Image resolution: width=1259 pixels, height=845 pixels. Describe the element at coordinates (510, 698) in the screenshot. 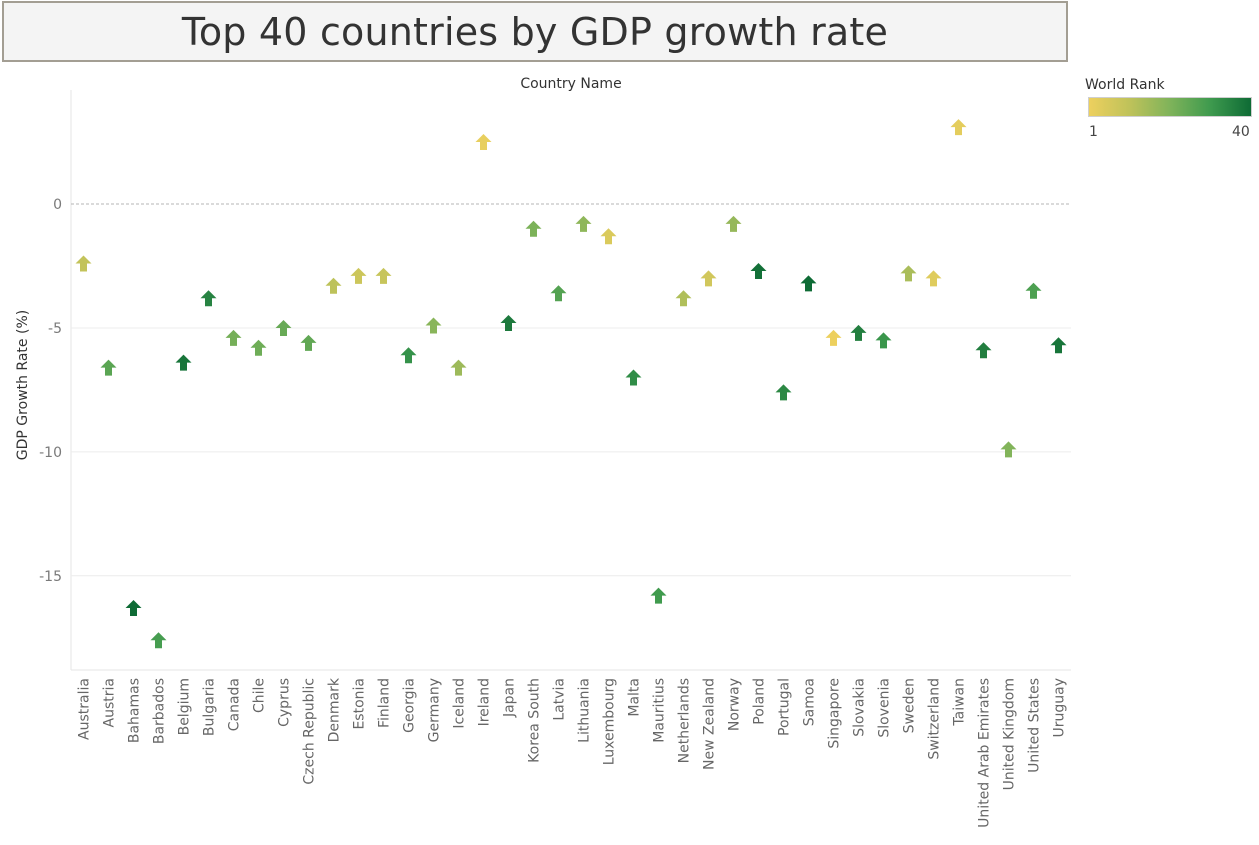

I see `x-tick-label: Japan` at that location.